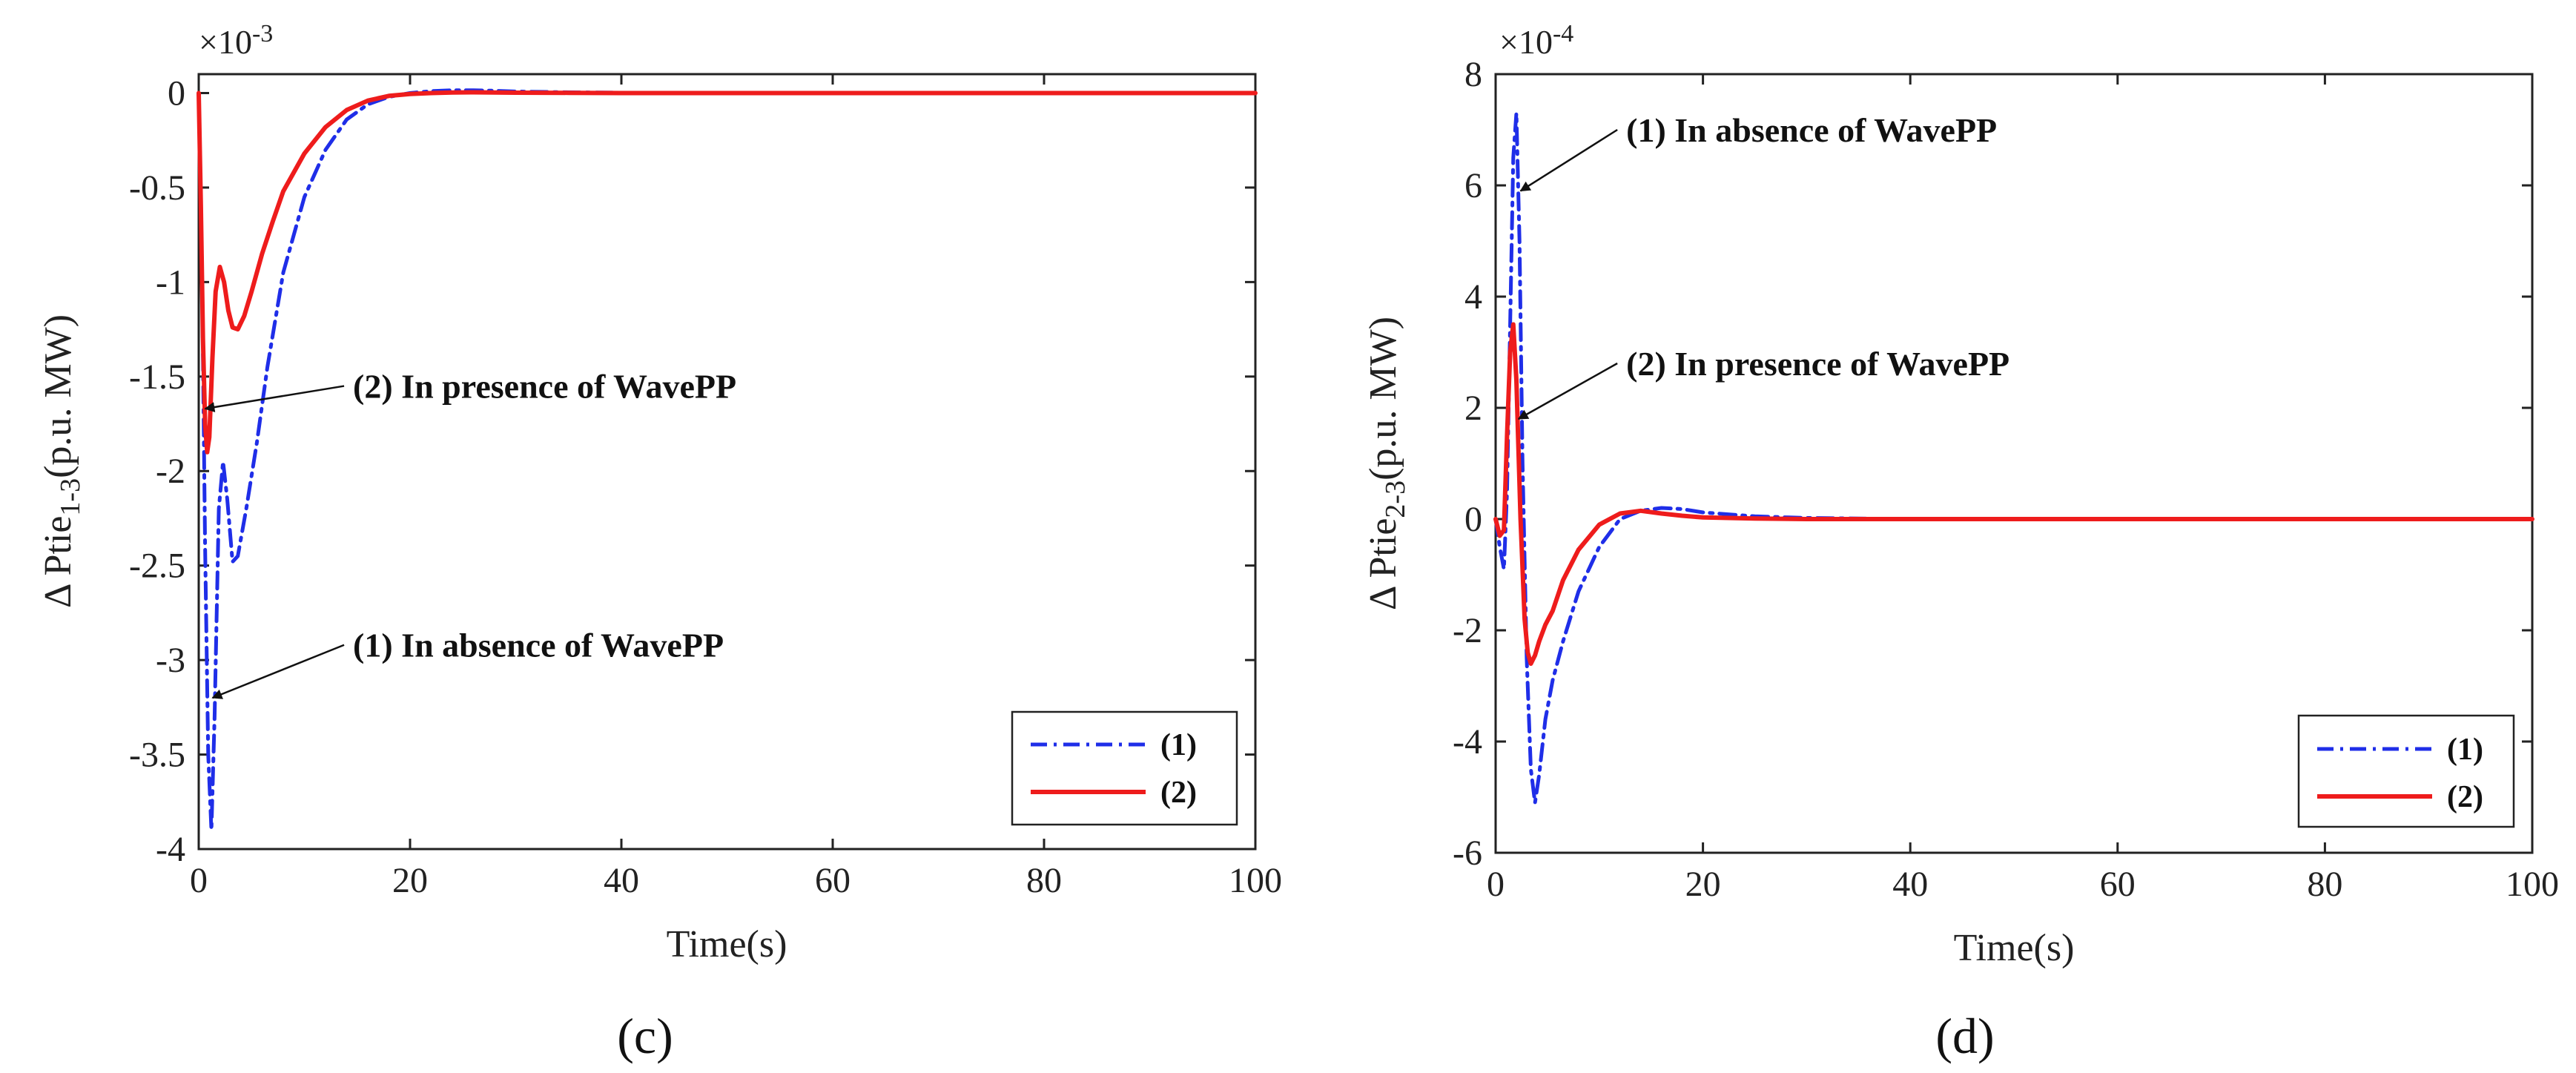  What do you see at coordinates (1473, 408) in the screenshot?
I see `y-tick-label: 2` at bounding box center [1473, 408].